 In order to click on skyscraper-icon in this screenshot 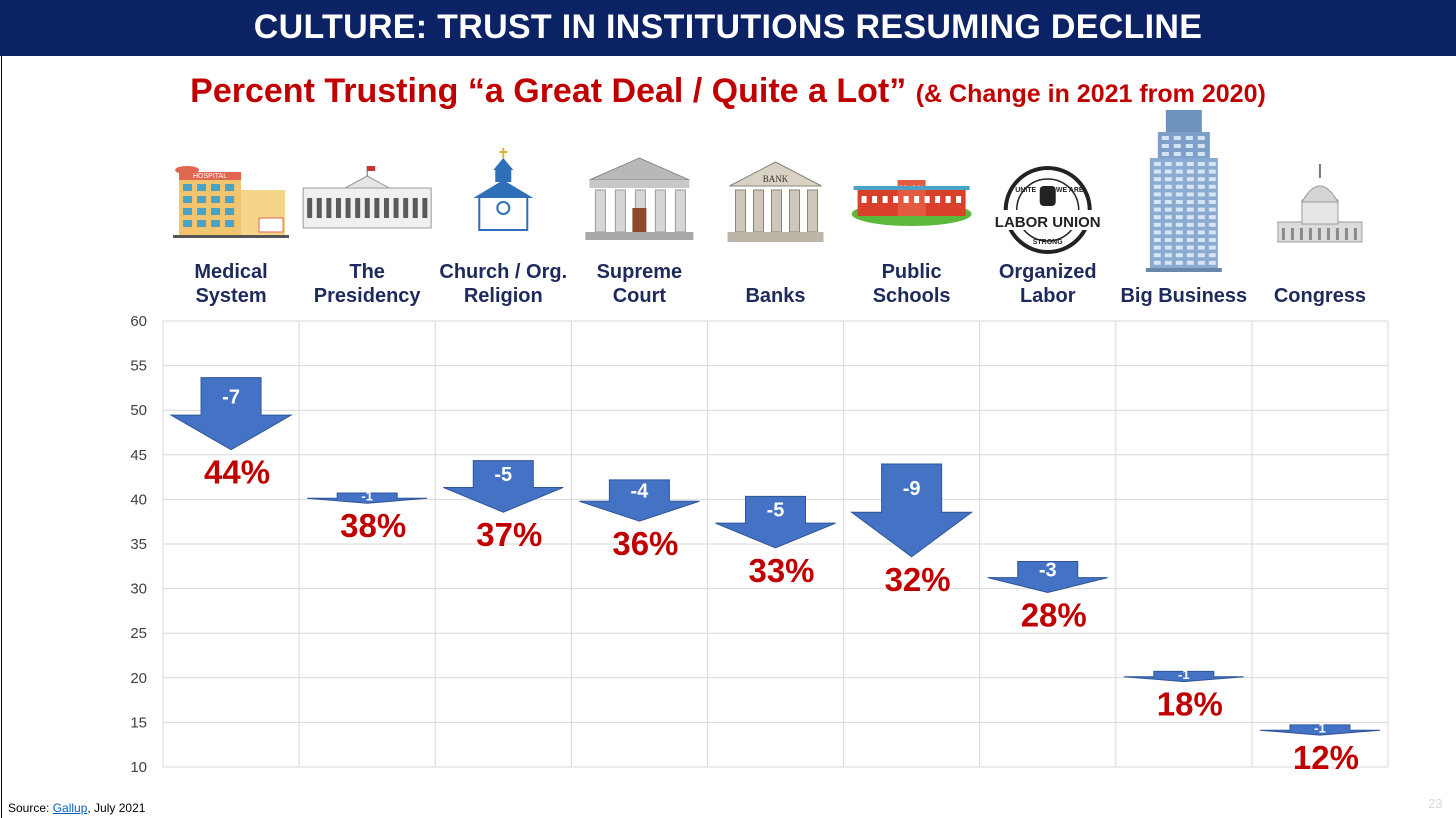, I will do `click(1183, 191)`.